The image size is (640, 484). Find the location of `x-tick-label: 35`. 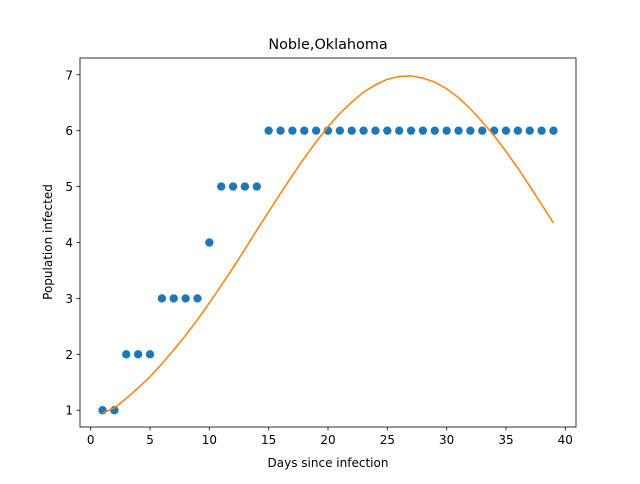

x-tick-label: 35 is located at coordinates (505, 440).